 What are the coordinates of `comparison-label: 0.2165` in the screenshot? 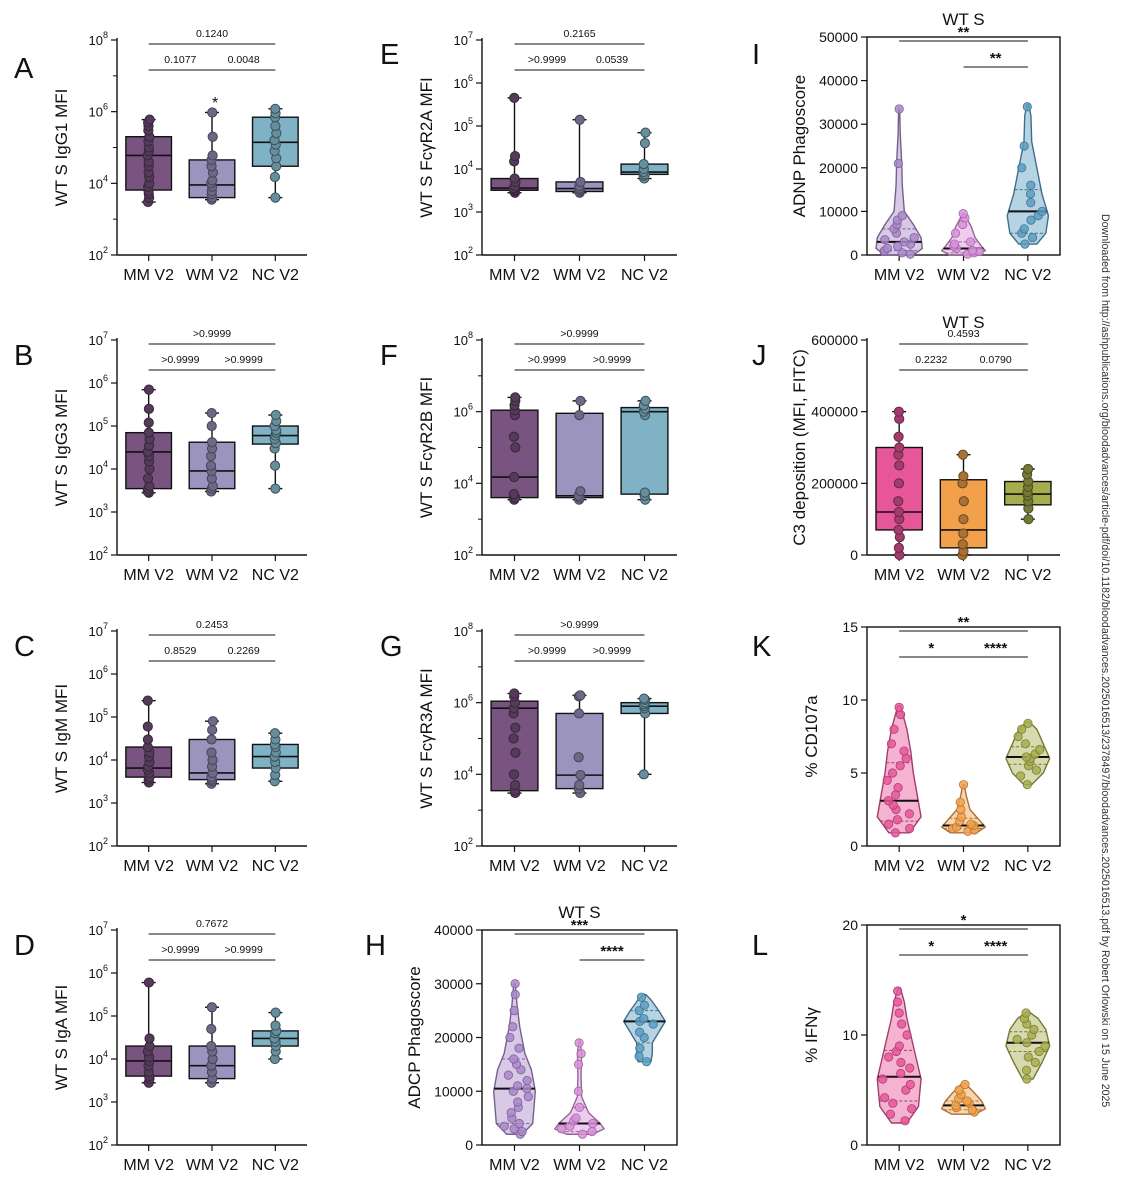 It's located at (579, 34).